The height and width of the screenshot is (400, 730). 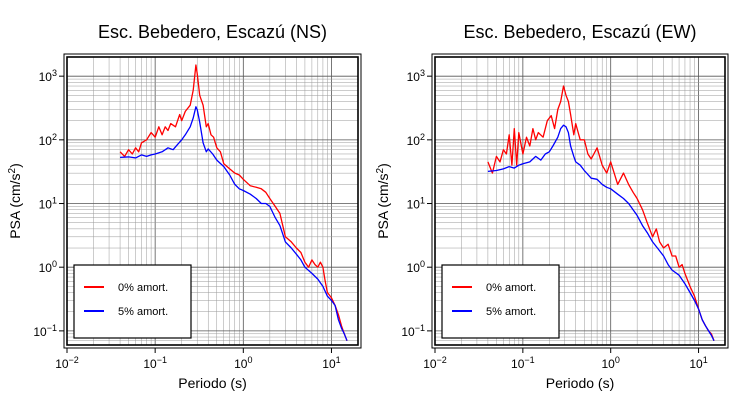 What do you see at coordinates (212, 32) in the screenshot?
I see `chart-title: Esc. Bebedero, Escazú (NS)` at bounding box center [212, 32].